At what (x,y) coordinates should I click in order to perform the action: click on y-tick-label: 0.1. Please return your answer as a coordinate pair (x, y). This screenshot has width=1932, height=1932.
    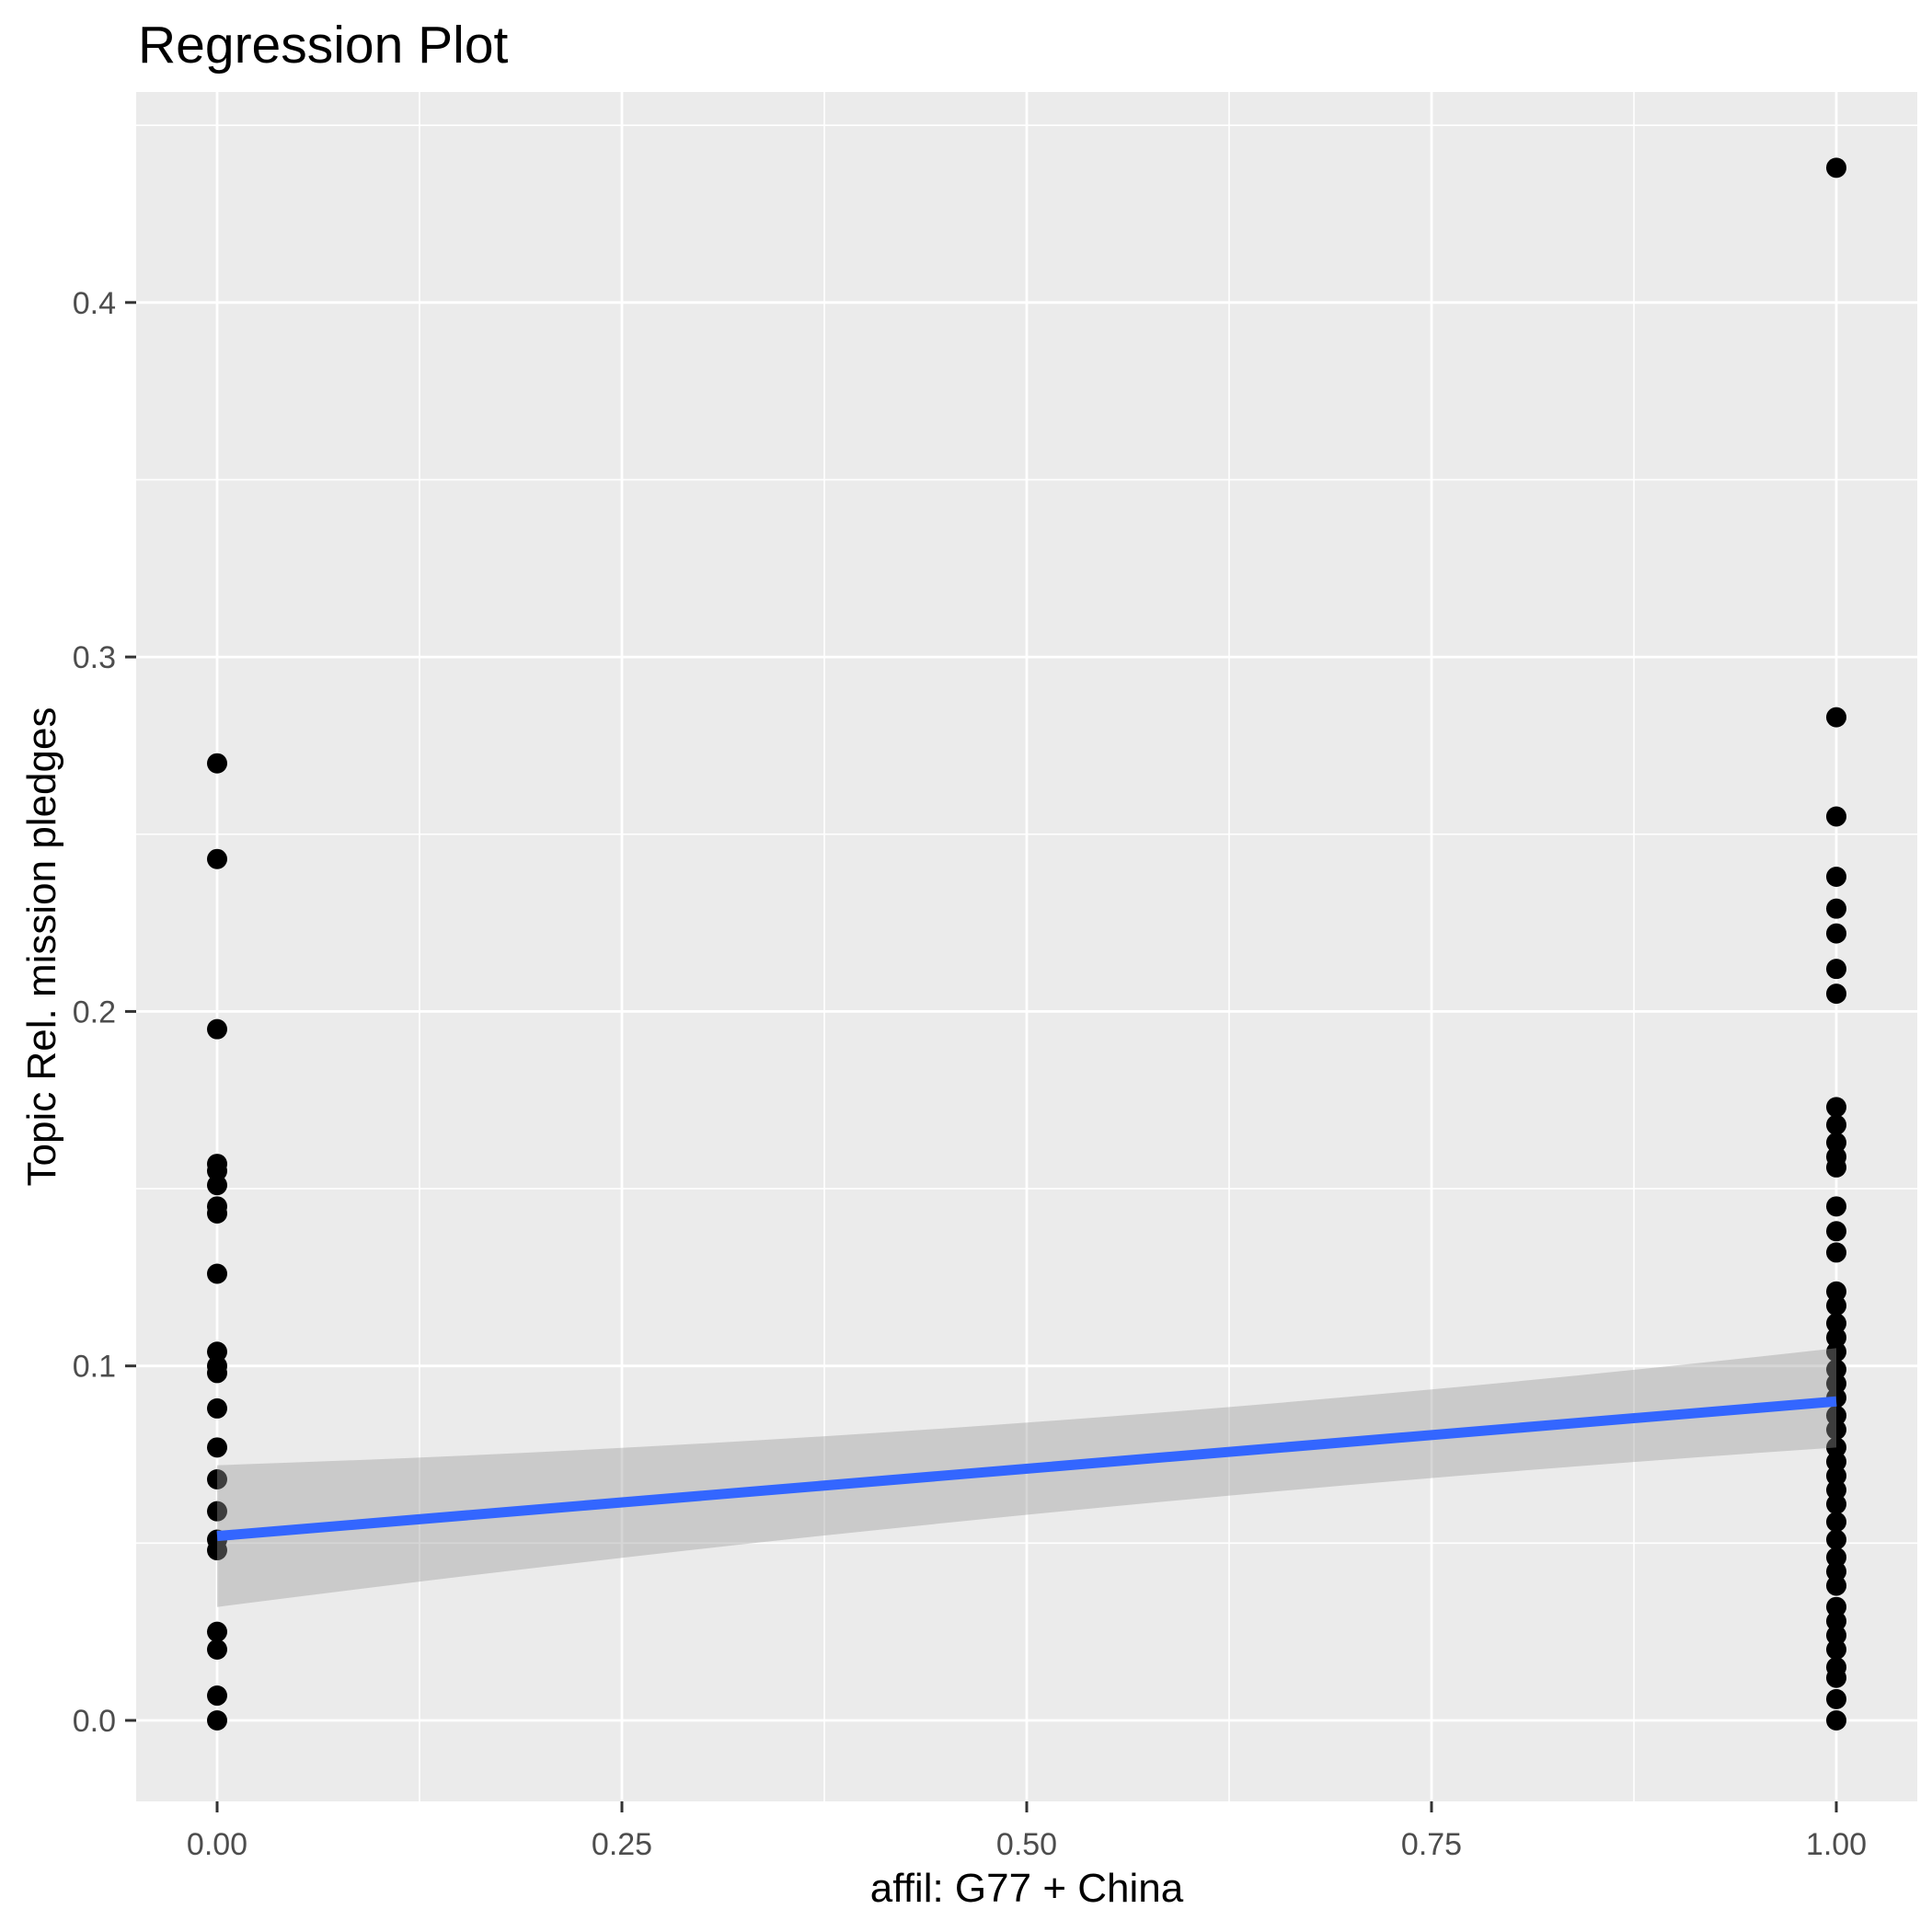
    Looking at the image, I should click on (94, 1367).